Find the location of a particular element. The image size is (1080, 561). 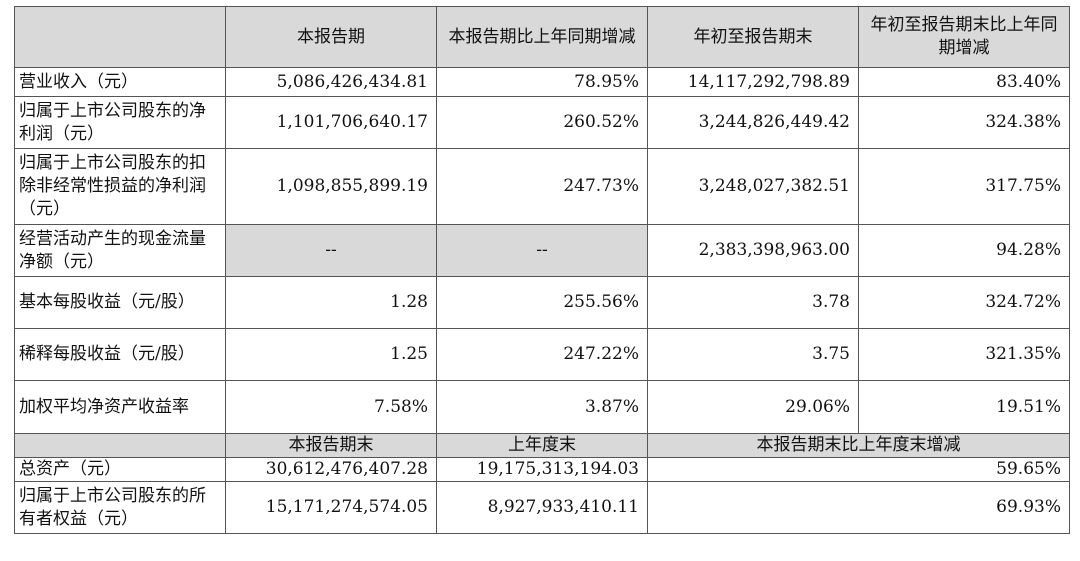

cell-value: 324.72% is located at coordinates (964, 302).